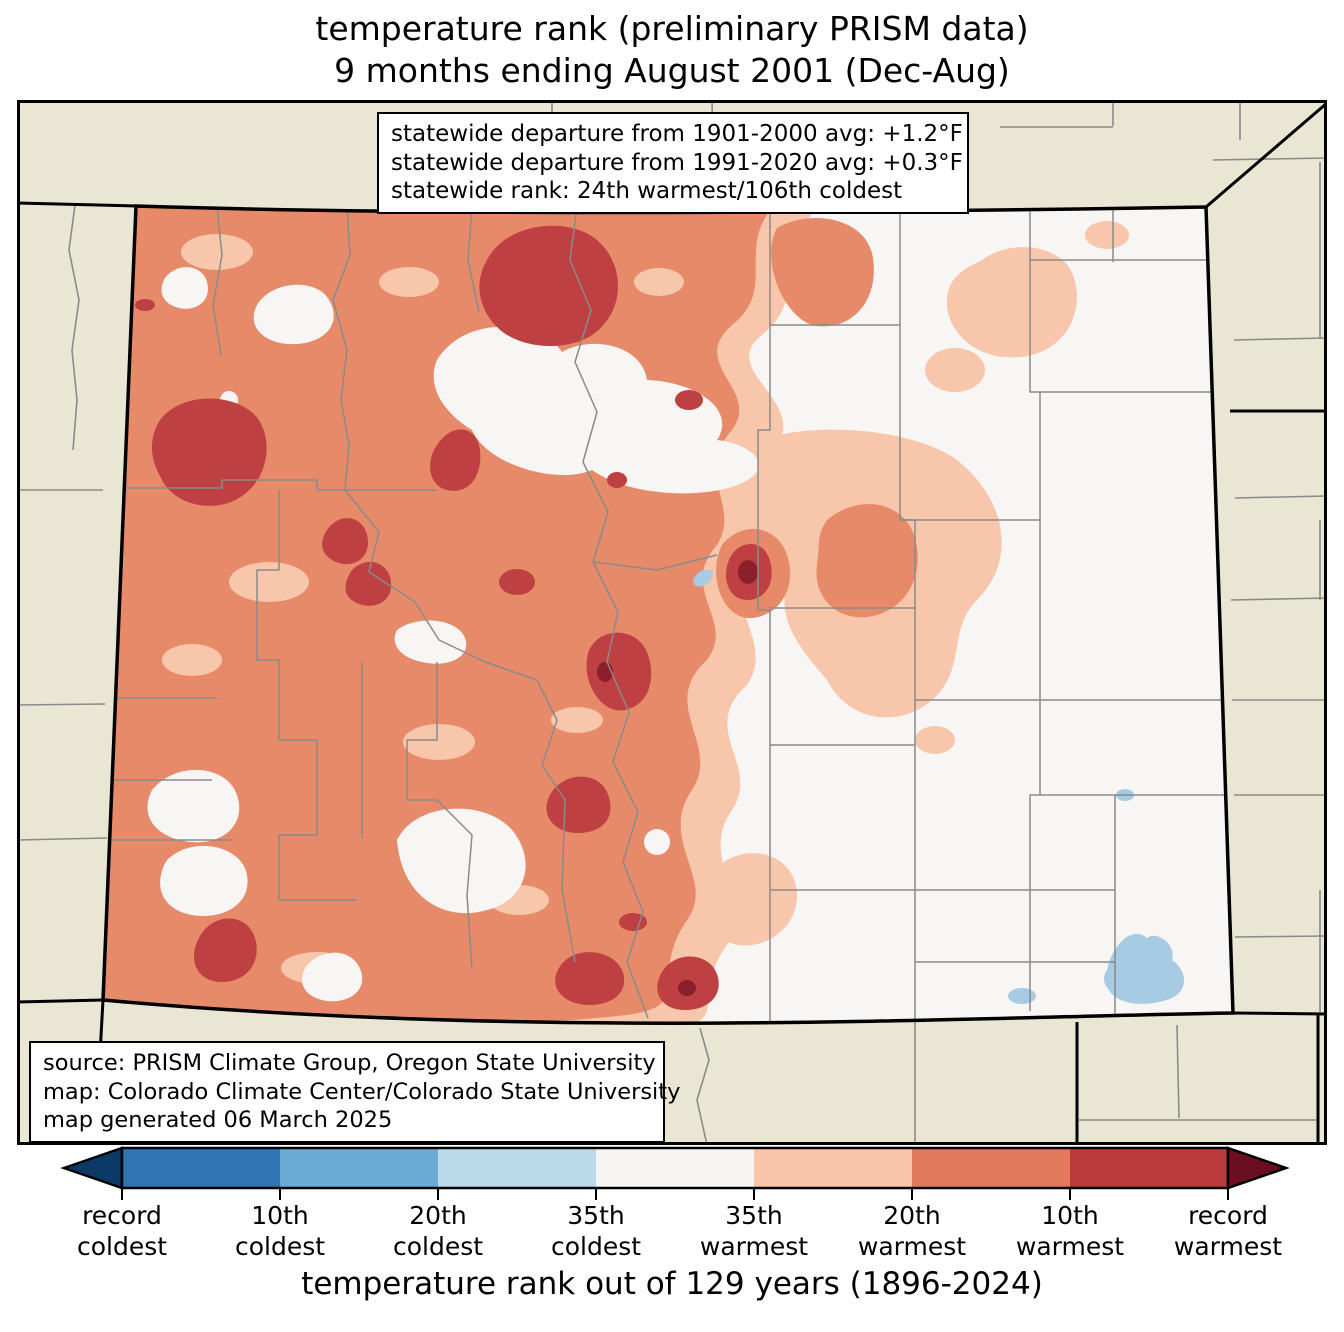  I want to click on temperature-rank-colorbar, so click(675, 1173).